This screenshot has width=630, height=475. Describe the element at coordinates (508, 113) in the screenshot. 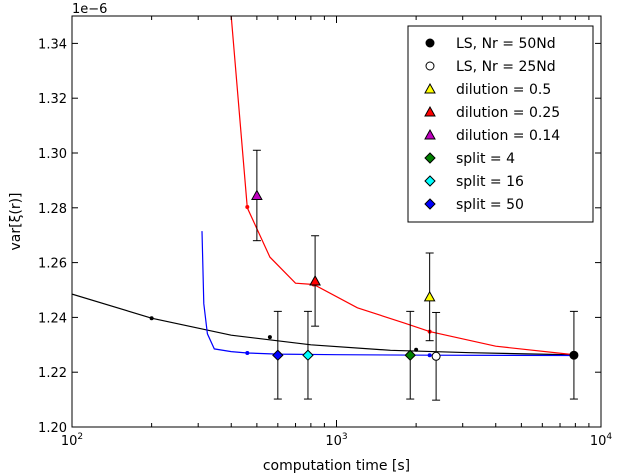

I see `legend-label-3: dilution = 0.25` at that location.